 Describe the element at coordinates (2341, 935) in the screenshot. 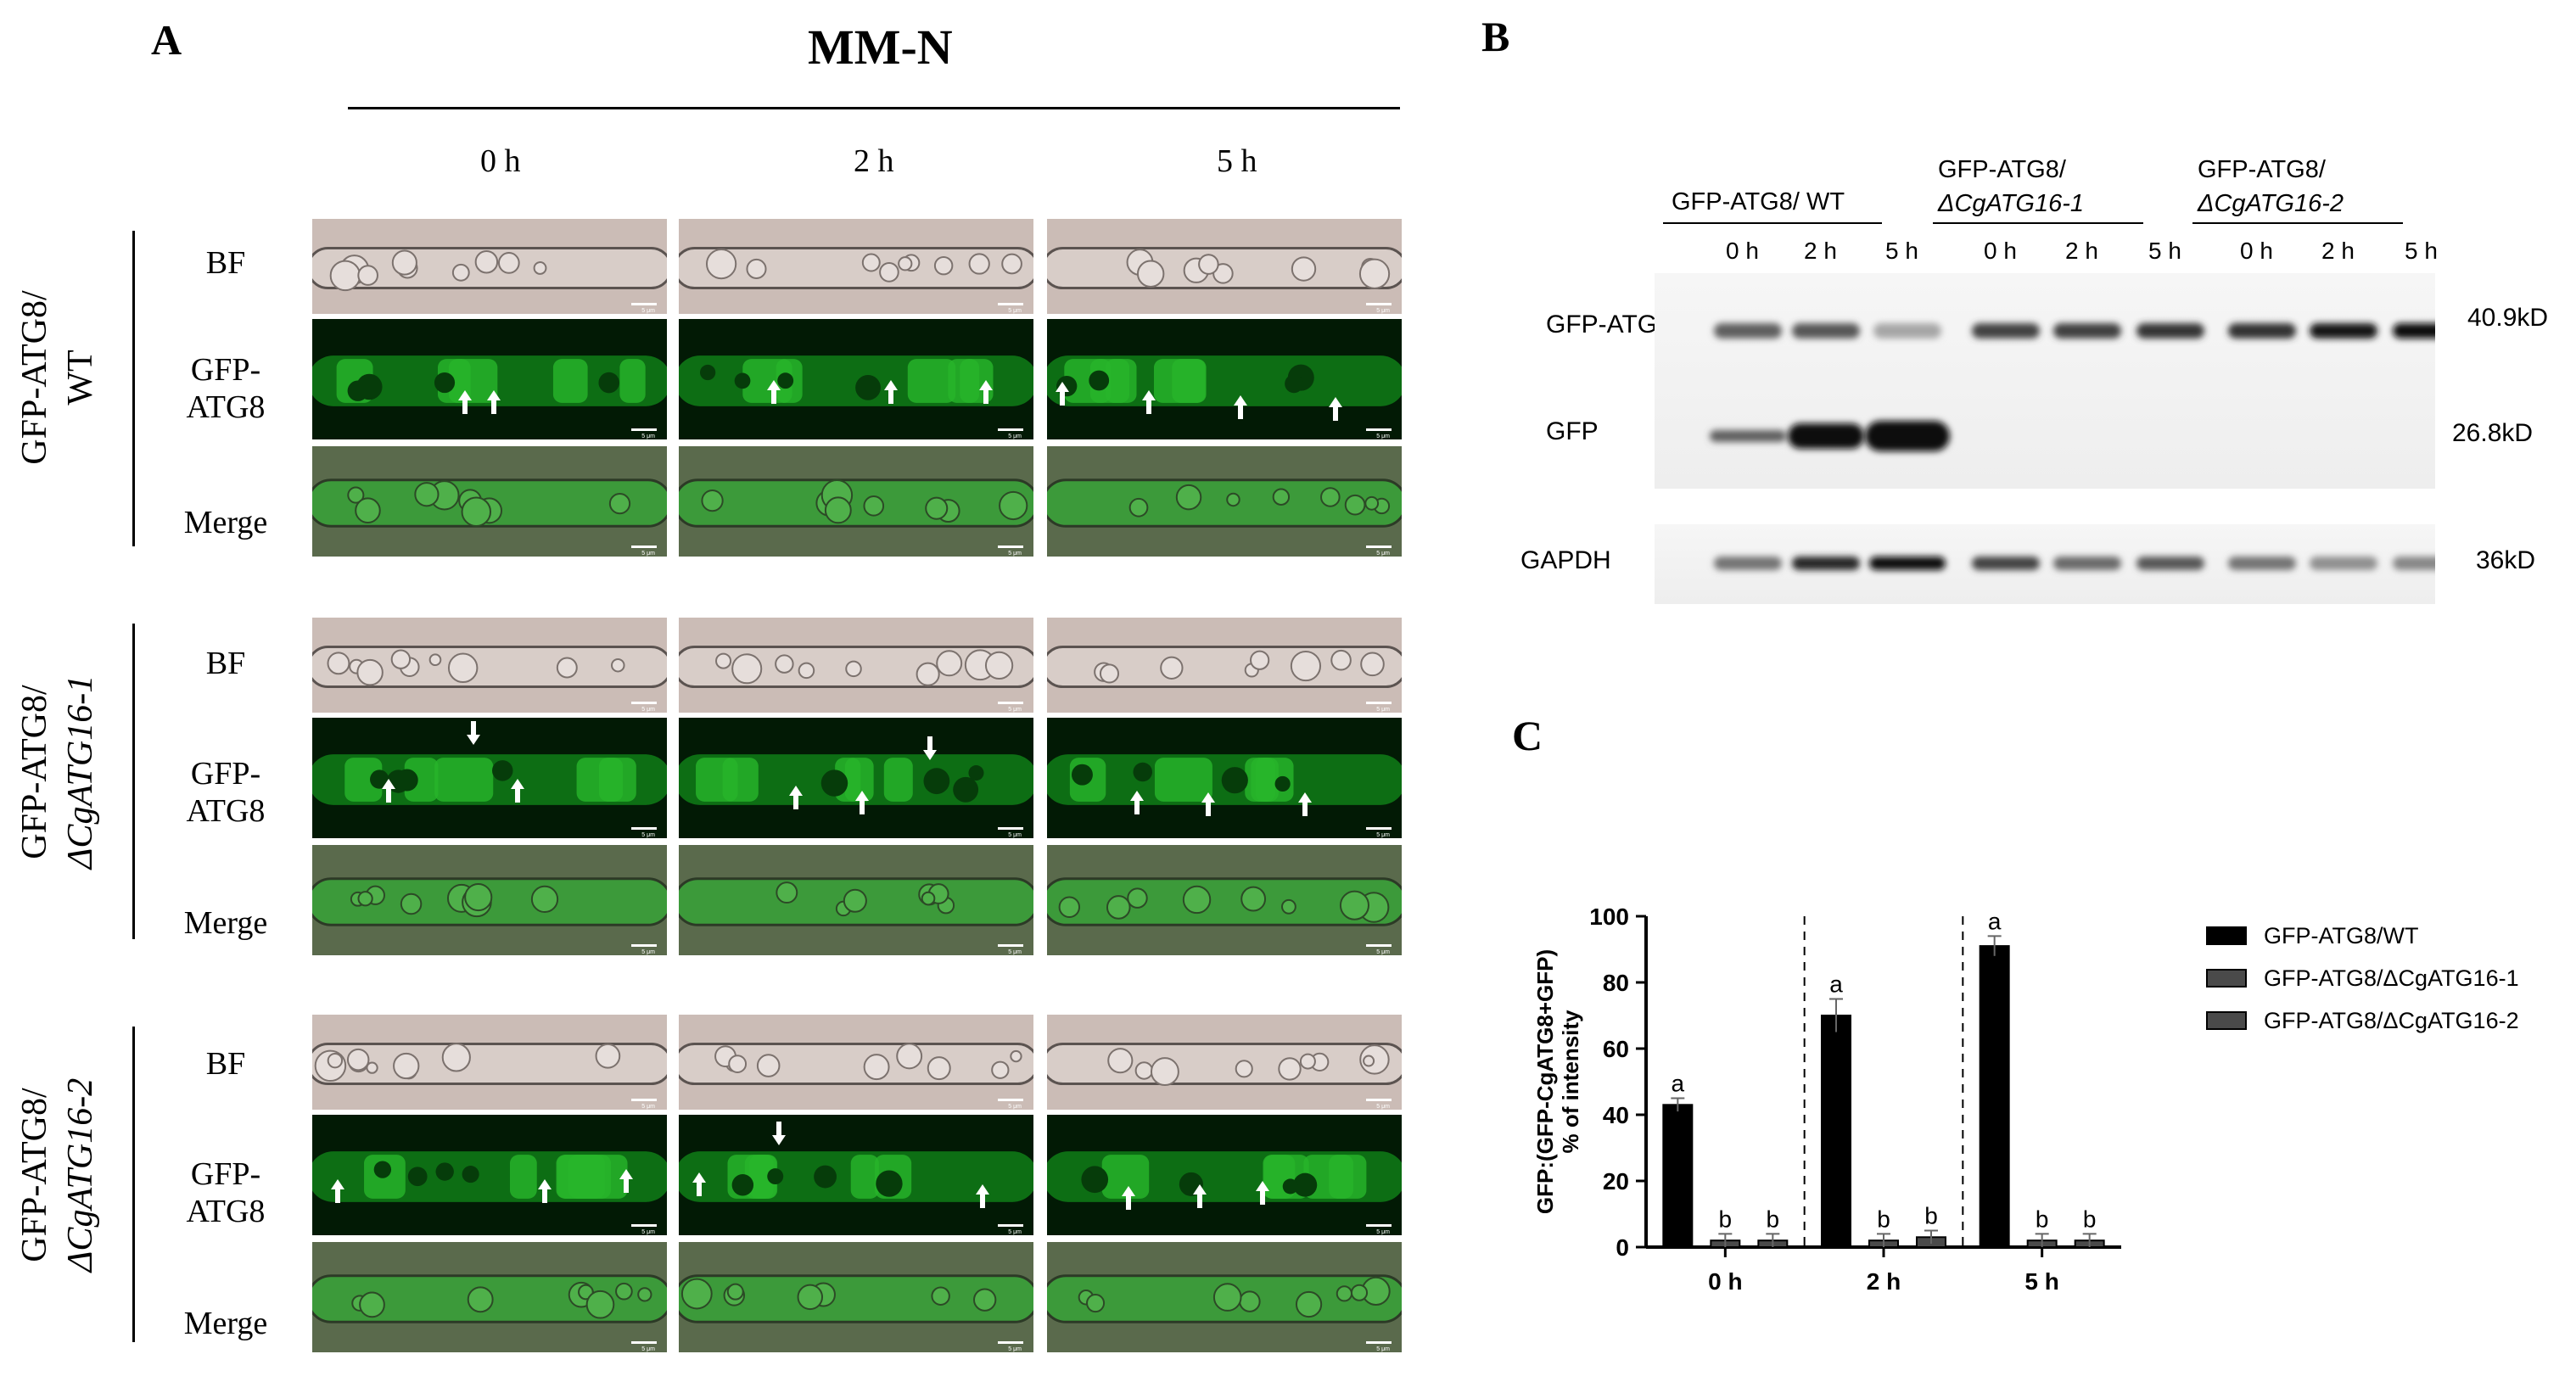

I see `legend-label: GFP-ATG8/WT` at that location.